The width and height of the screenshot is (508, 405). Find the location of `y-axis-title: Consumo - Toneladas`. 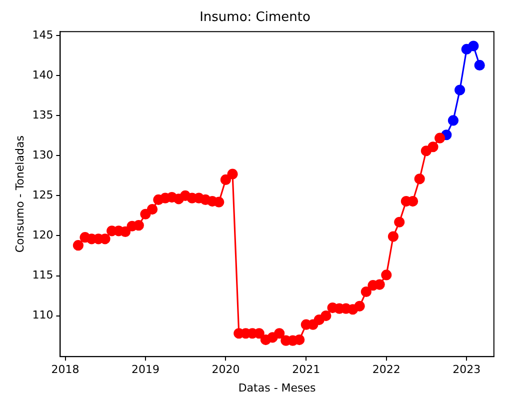

y-axis-title: Consumo - Toneladas is located at coordinates (19, 194).